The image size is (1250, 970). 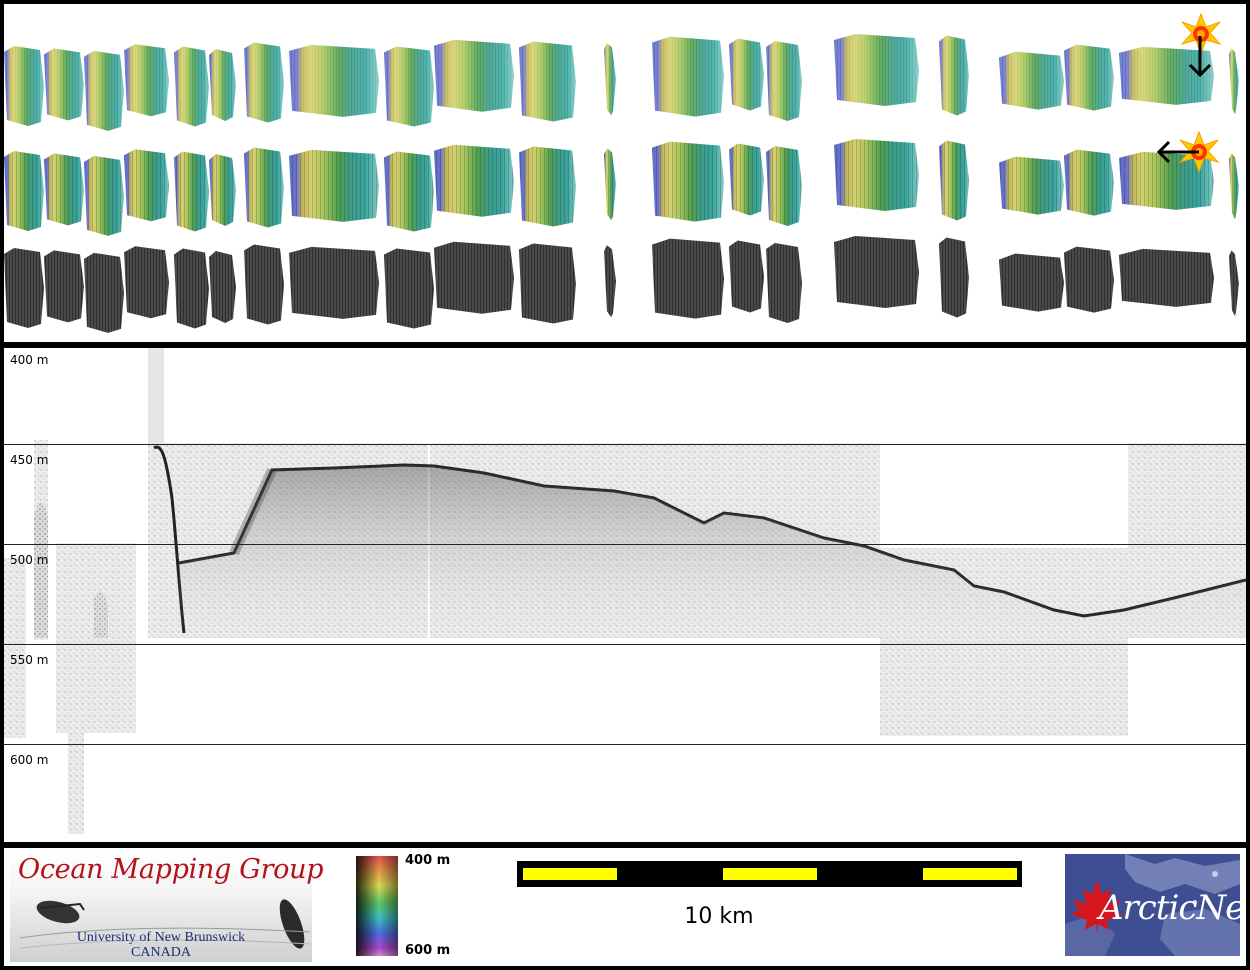 What do you see at coordinates (1169, 908) in the screenshot?
I see `arcticnet-logo-text: ArcticNet` at bounding box center [1169, 908].